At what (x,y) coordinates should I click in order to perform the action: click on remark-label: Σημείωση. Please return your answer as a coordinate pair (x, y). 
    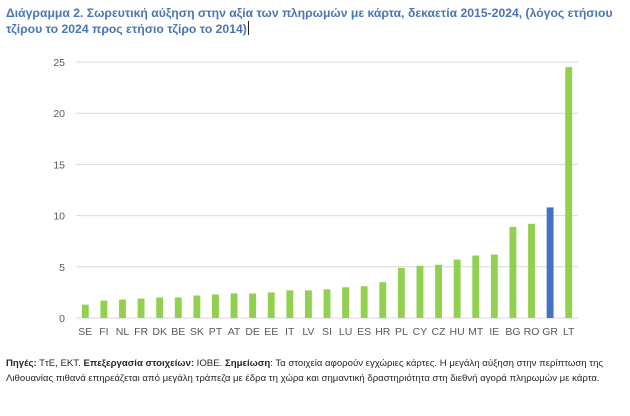
    Looking at the image, I should click on (247, 363).